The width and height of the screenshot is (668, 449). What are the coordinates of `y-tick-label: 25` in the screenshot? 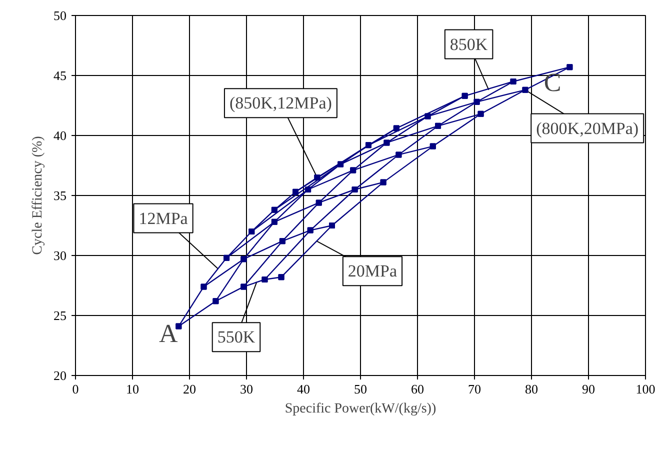 It's located at (60, 315).